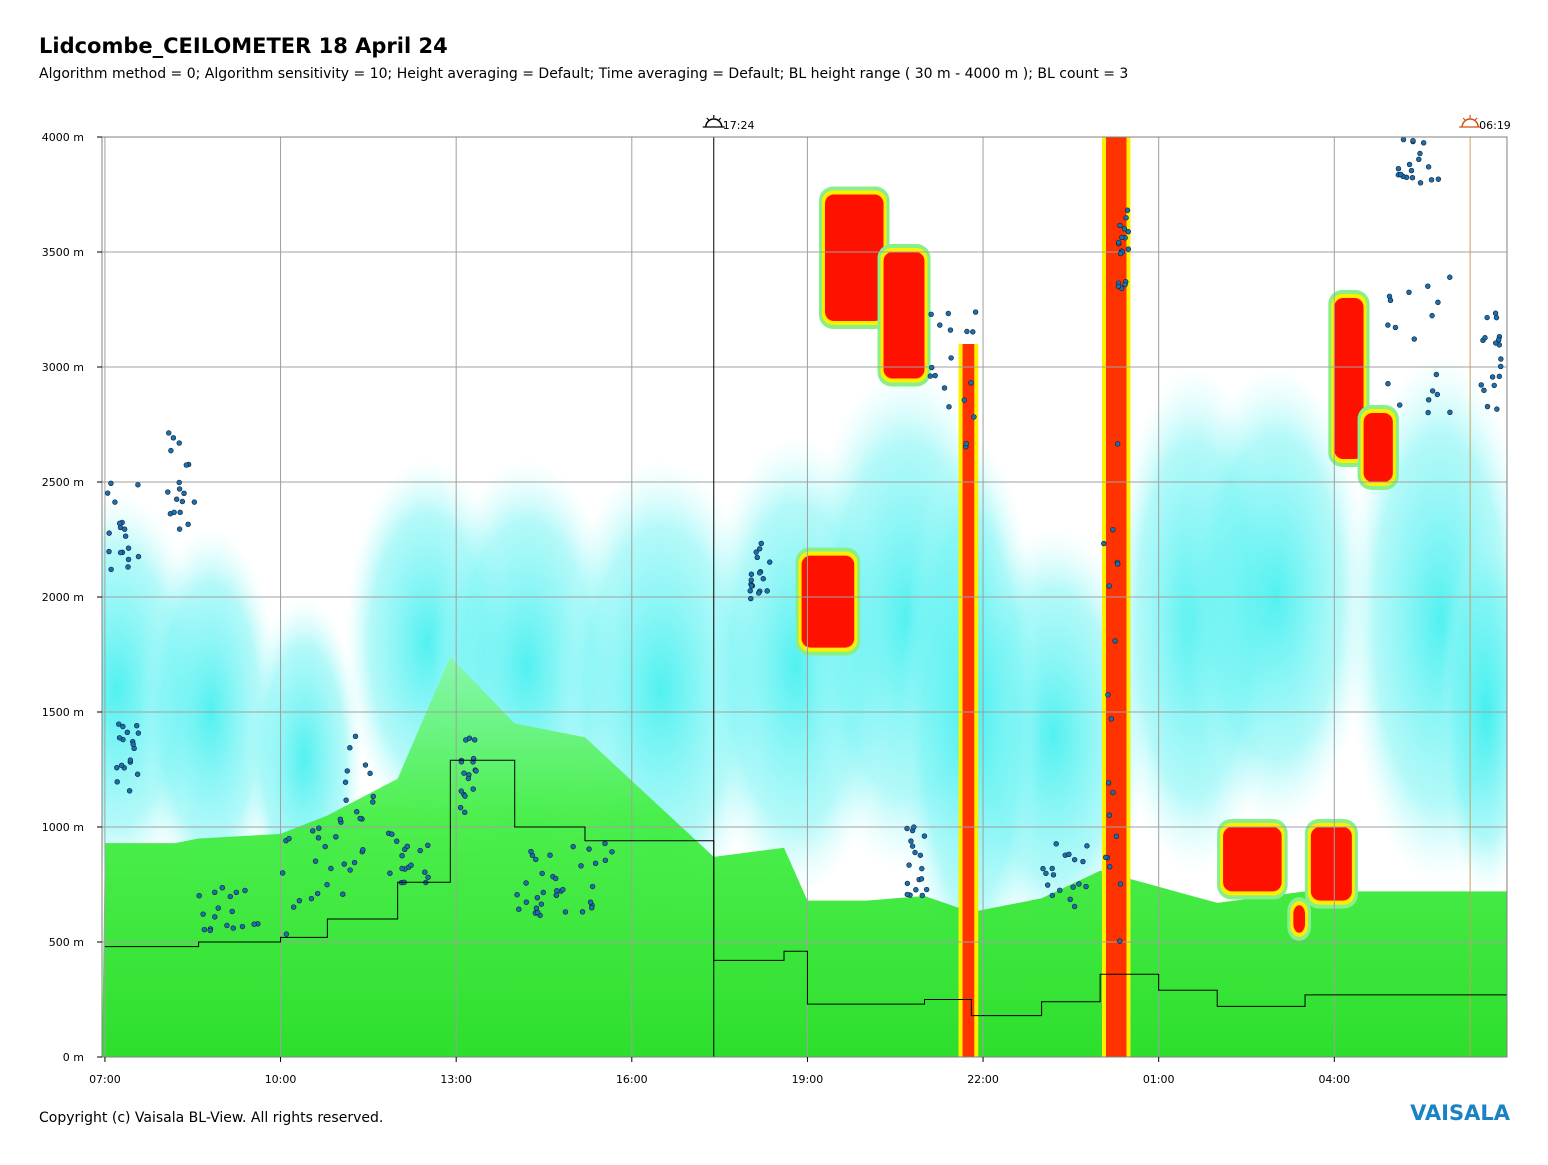  Describe the element at coordinates (808, 1079) in the screenshot. I see `x-tick-label: 19:00` at that location.